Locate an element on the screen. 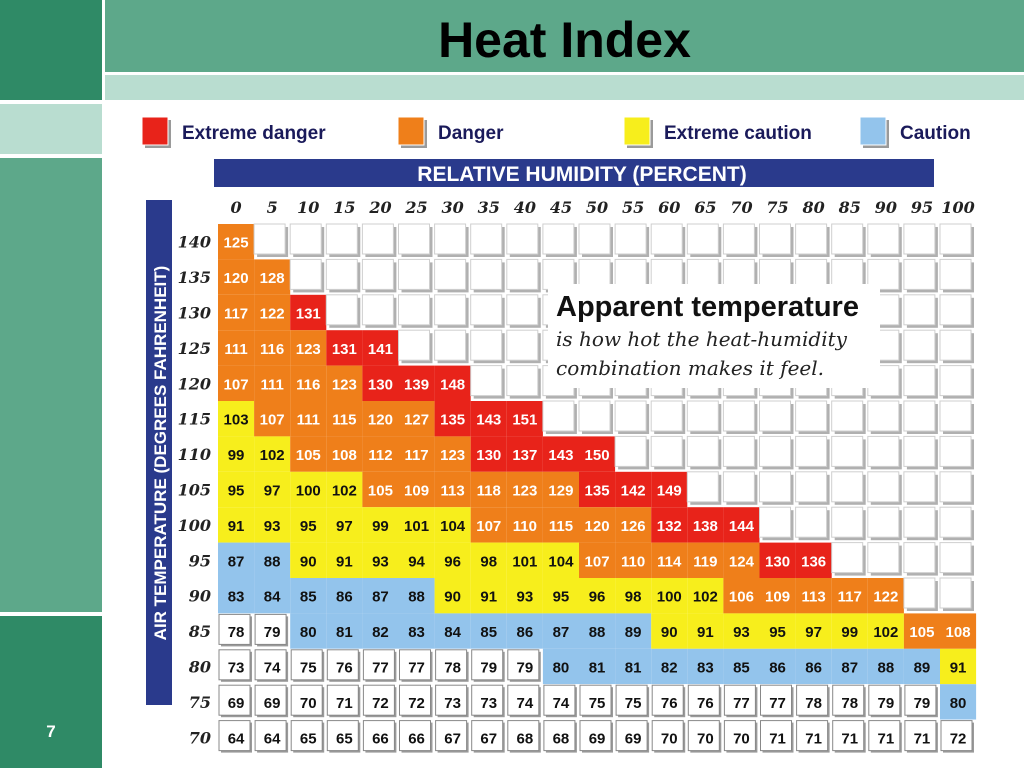 The width and height of the screenshot is (1024, 768). temperature-tick-label: 115 is located at coordinates (194, 419).